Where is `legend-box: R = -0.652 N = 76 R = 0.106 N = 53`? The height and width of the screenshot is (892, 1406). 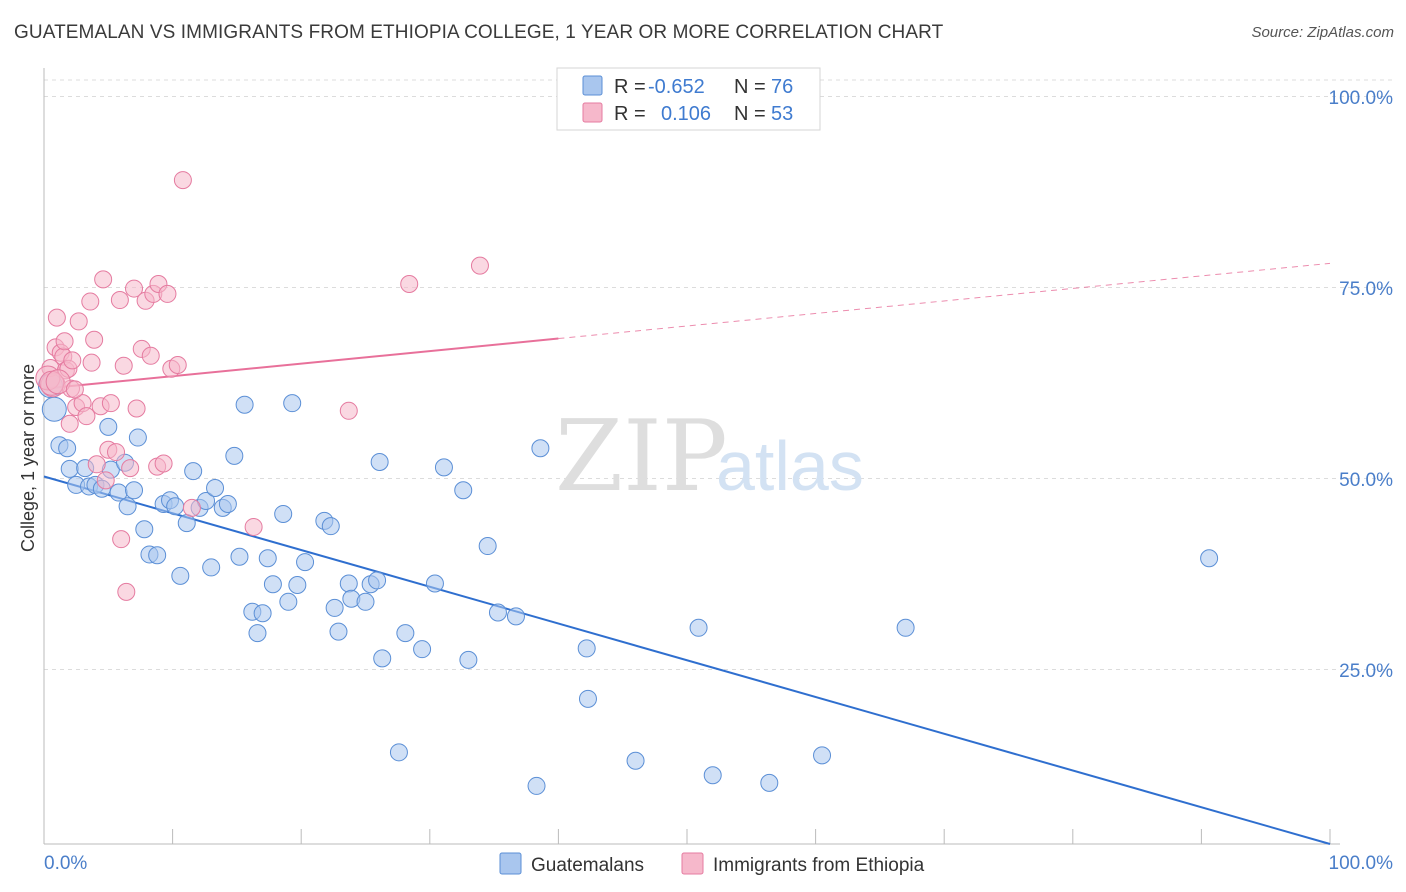 legend-box: R = -0.652 N = 76 R = 0.106 N = 53 is located at coordinates (688, 99).